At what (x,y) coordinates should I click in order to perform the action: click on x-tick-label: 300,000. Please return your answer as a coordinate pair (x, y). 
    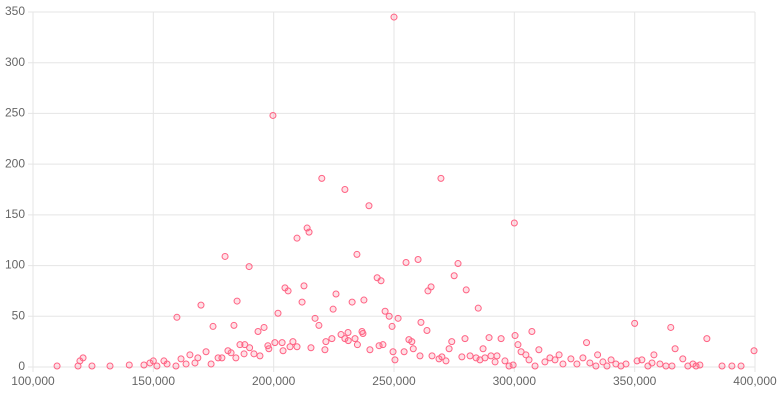
    Looking at the image, I should click on (515, 381).